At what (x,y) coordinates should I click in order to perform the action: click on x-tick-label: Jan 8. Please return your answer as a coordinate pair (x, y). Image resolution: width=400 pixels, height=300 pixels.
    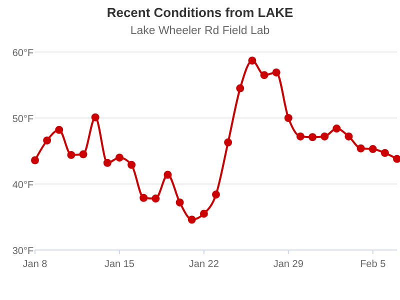
    Looking at the image, I should click on (35, 264).